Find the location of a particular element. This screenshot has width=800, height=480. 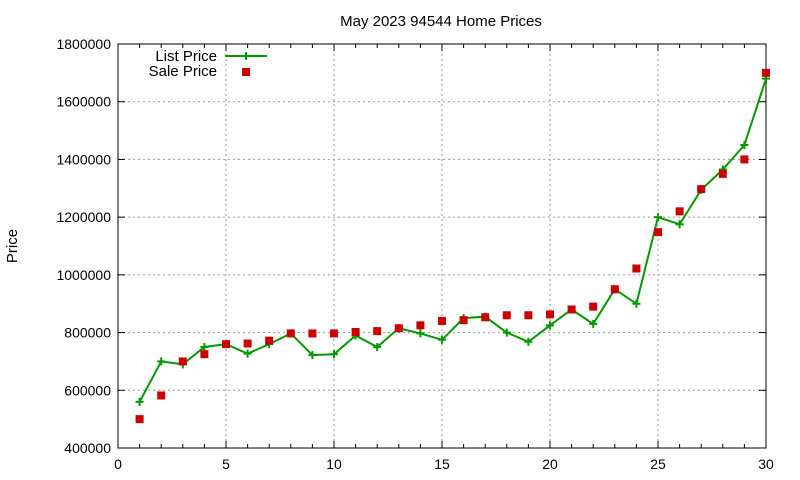

x-tick-label: 15 is located at coordinates (442, 464).